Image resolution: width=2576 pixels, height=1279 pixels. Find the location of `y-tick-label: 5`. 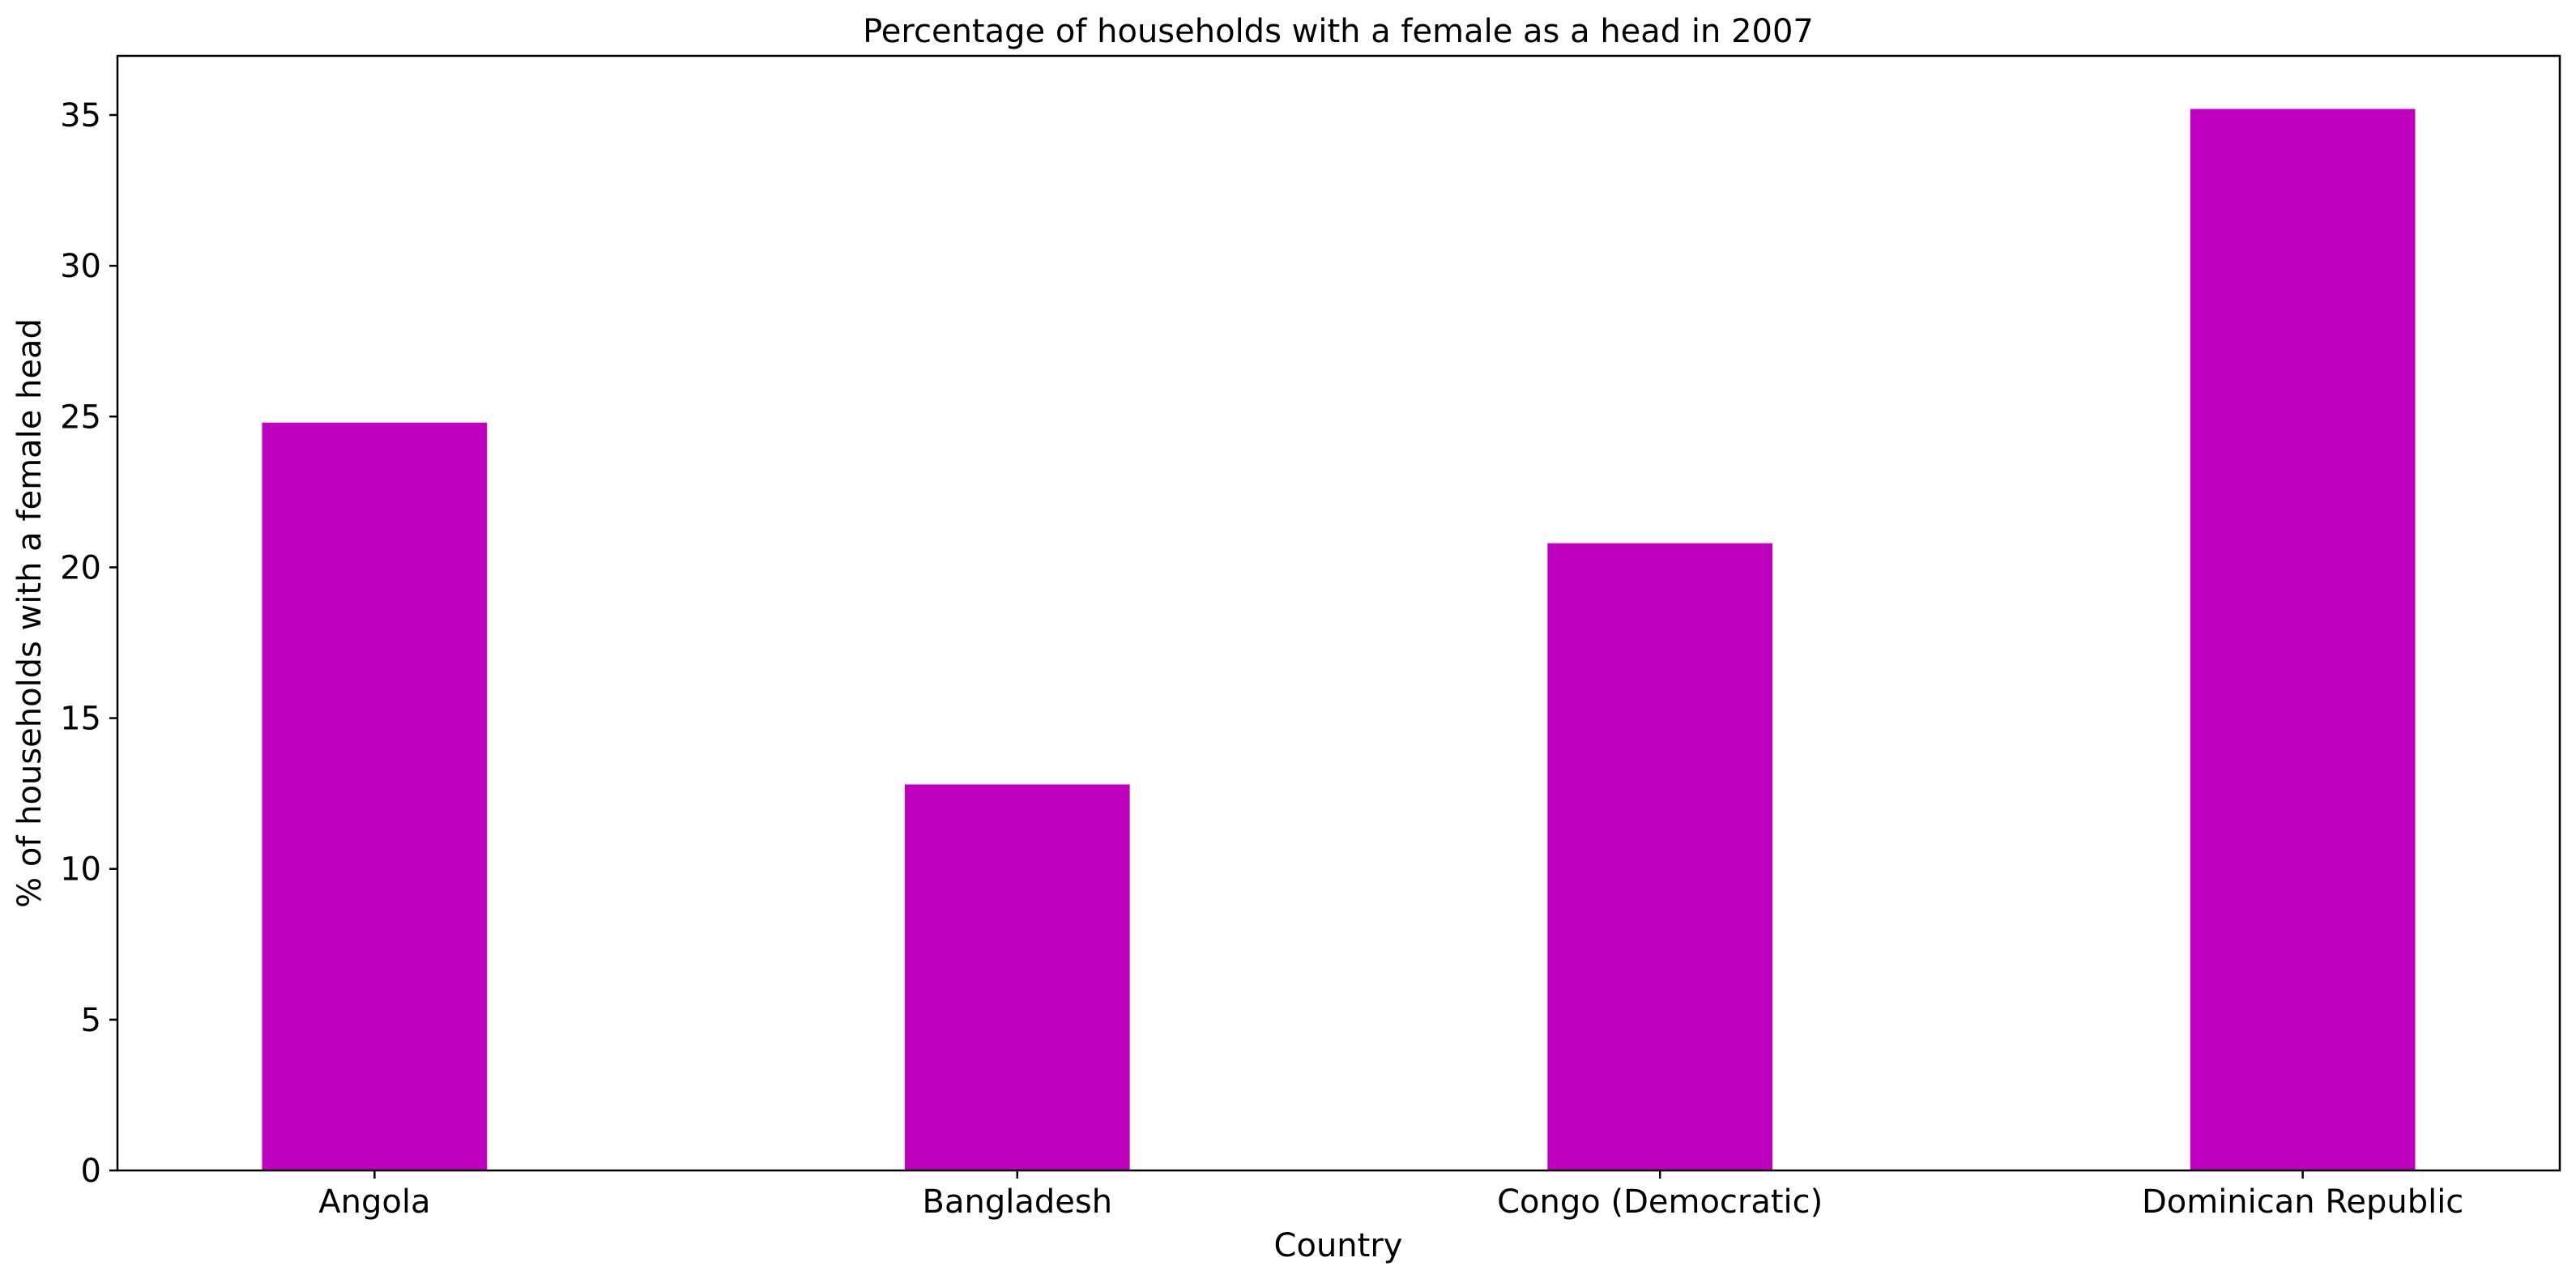

y-tick-label: 5 is located at coordinates (91, 1020).